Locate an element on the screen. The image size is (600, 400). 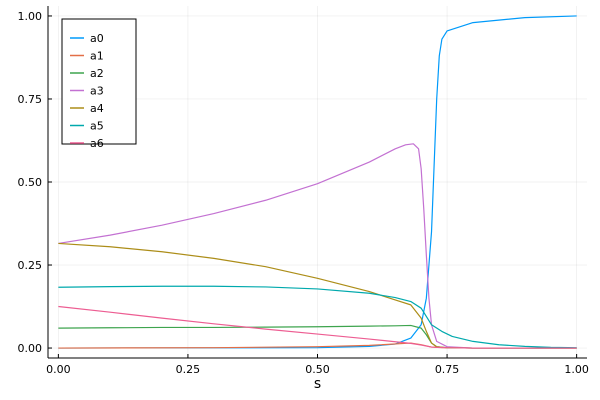
legend-label-a6: a6 is located at coordinates (97, 143).